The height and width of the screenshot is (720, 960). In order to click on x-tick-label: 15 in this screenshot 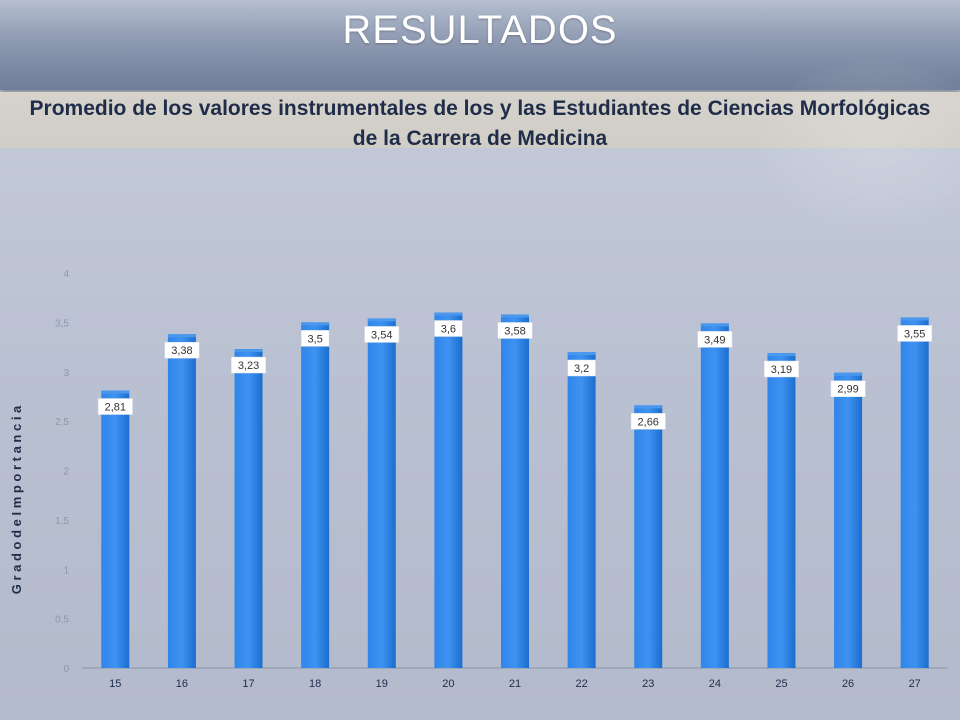, I will do `click(115, 684)`.